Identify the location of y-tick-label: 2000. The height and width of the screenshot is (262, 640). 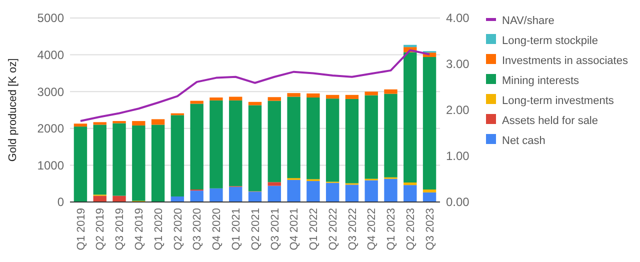
(50, 129).